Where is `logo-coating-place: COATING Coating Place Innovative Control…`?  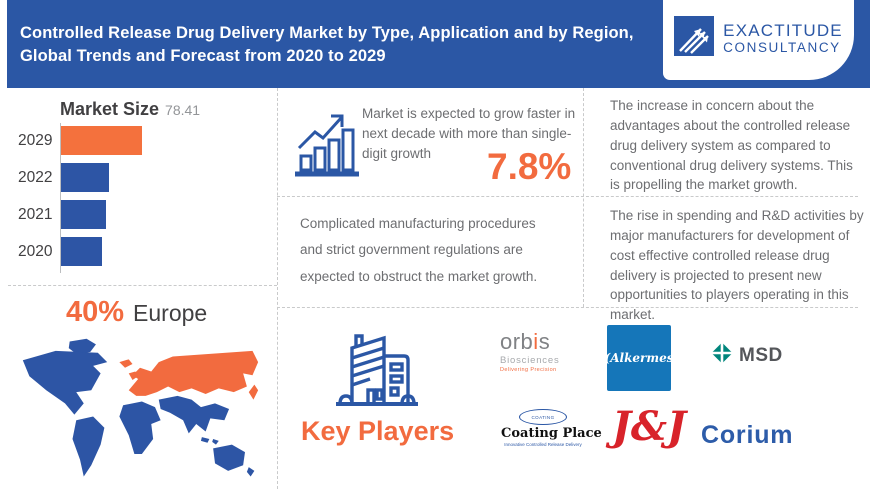 logo-coating-place: COATING Coating Place Innovative Control… is located at coordinates (551, 428).